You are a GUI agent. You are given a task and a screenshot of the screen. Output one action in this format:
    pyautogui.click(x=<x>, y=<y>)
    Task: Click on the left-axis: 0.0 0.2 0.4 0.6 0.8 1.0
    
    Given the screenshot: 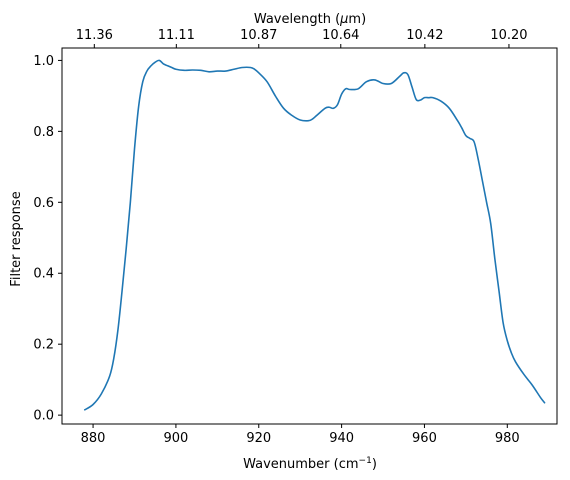 What is the action you would take?
    pyautogui.click(x=47, y=239)
    